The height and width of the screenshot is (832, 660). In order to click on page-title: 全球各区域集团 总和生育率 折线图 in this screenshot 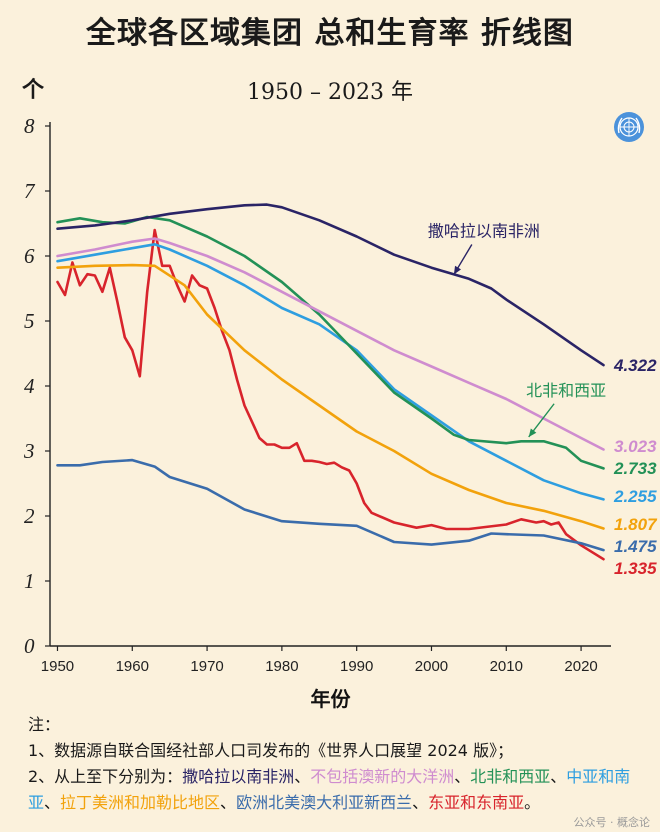, I will do `click(330, 33)`.